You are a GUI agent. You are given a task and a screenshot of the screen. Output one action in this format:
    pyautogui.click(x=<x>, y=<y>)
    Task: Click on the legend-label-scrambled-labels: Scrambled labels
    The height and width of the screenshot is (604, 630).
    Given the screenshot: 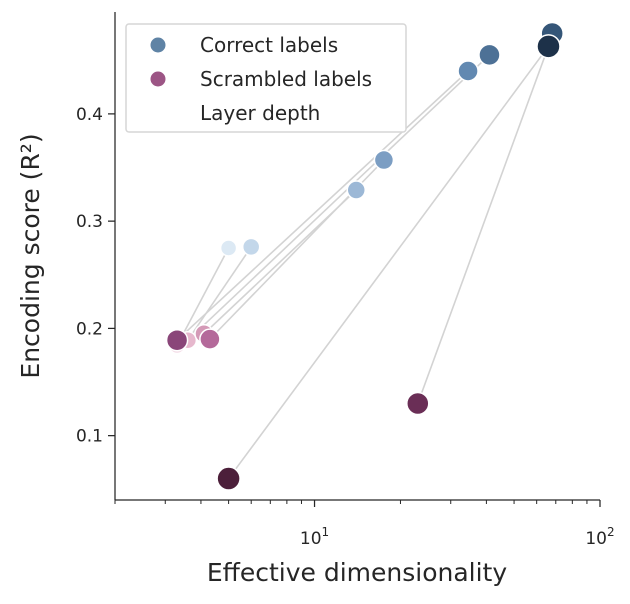 What is the action you would take?
    pyautogui.click(x=286, y=79)
    